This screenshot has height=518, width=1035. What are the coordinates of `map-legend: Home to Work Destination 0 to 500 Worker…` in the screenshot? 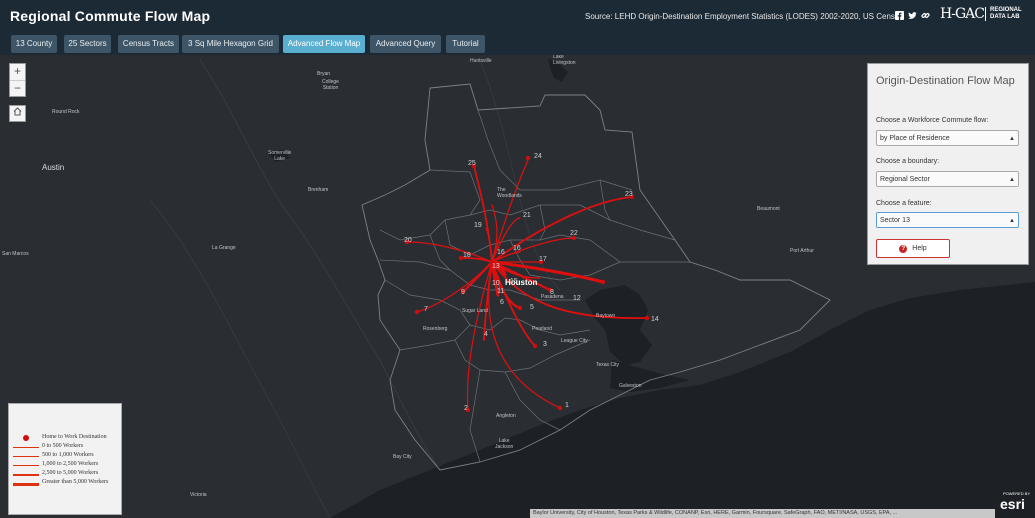 It's located at (65, 459).